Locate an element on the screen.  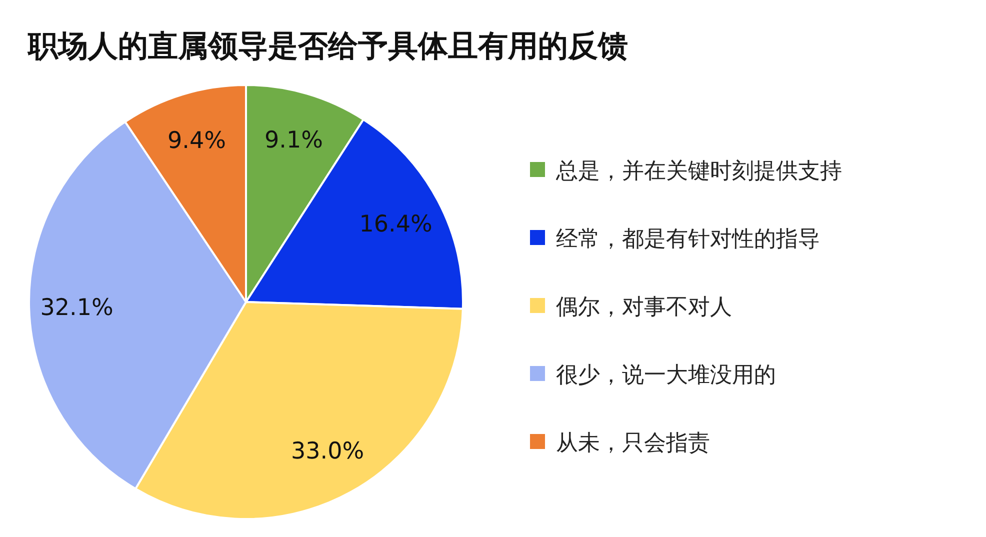
data-label: 9.4% is located at coordinates (197, 141).